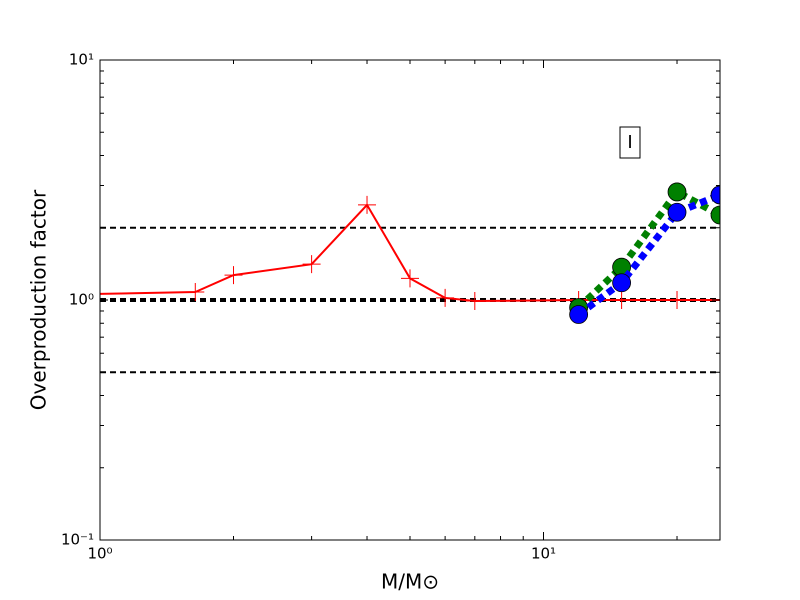 This screenshot has height=600, width=800. I want to click on annotation-box, so click(630, 142).